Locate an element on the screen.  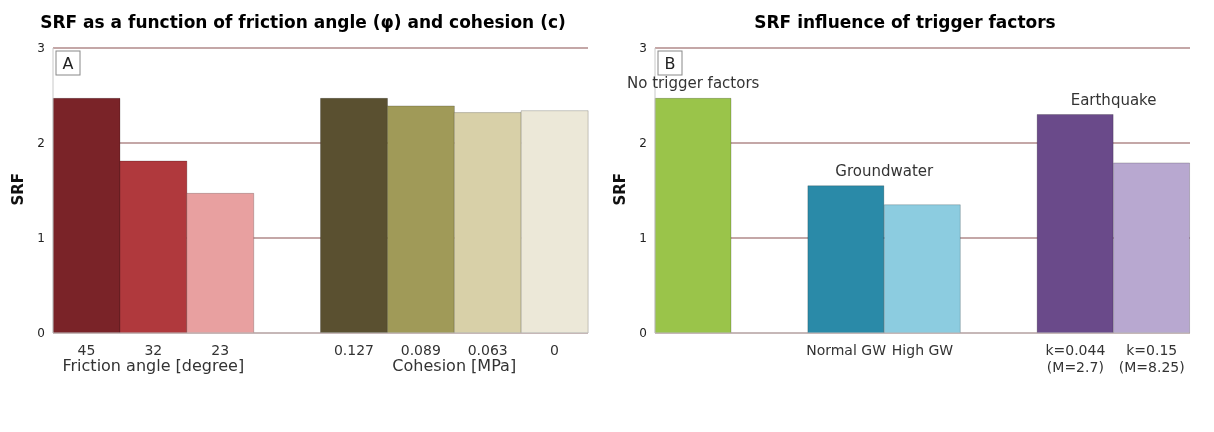
x-tick-label: 0.063 is located at coordinates (487, 350).